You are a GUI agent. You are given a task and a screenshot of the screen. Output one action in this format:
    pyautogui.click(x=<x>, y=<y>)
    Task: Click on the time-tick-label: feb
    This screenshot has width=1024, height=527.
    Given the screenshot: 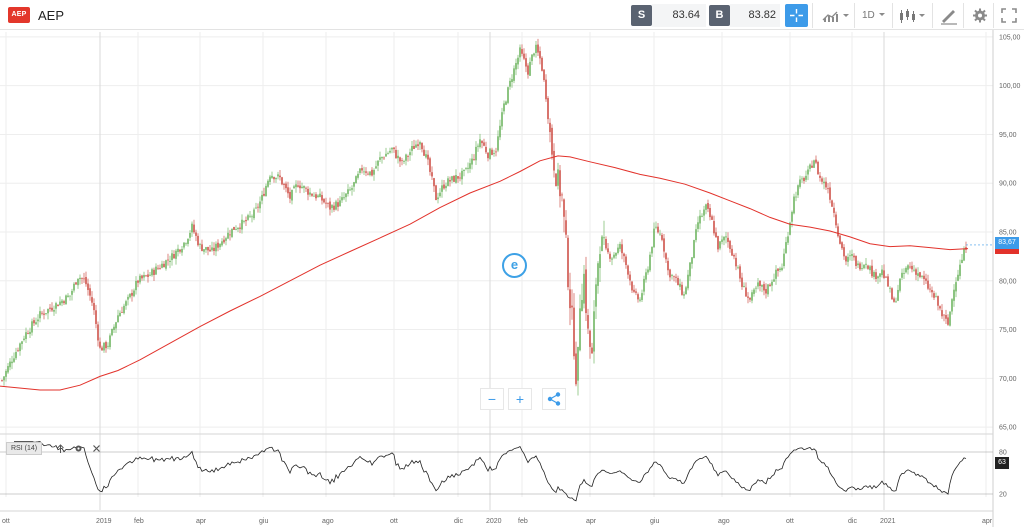 What is the action you would take?
    pyautogui.click(x=139, y=521)
    